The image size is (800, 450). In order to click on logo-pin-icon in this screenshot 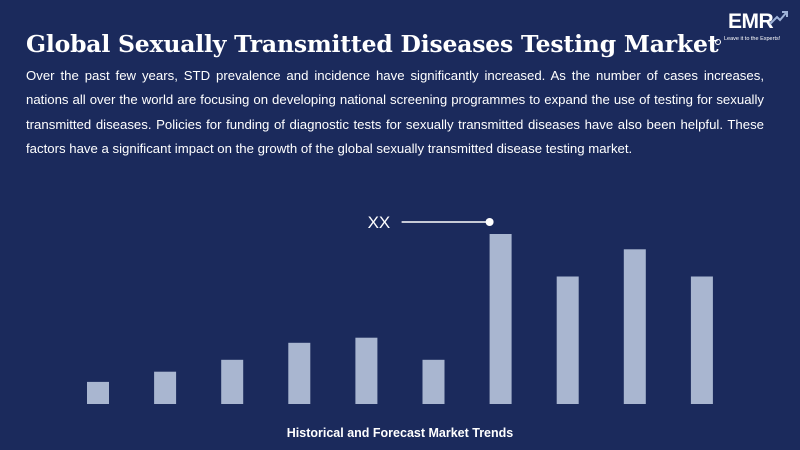, I will do `click(718, 42)`.